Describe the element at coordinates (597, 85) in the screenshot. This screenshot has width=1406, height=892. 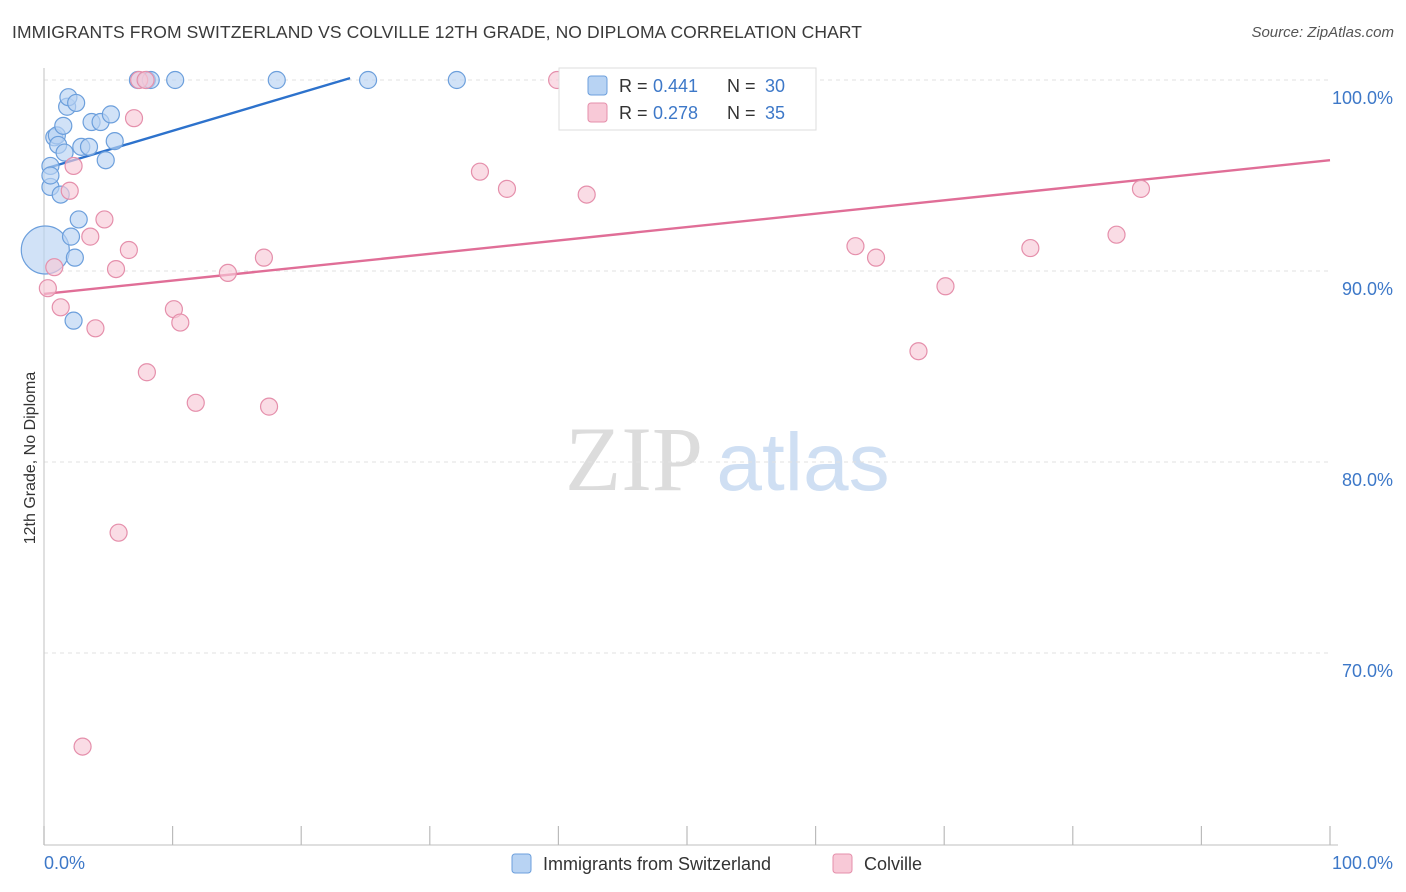
I see `stats-legend-swatch-blue` at that location.